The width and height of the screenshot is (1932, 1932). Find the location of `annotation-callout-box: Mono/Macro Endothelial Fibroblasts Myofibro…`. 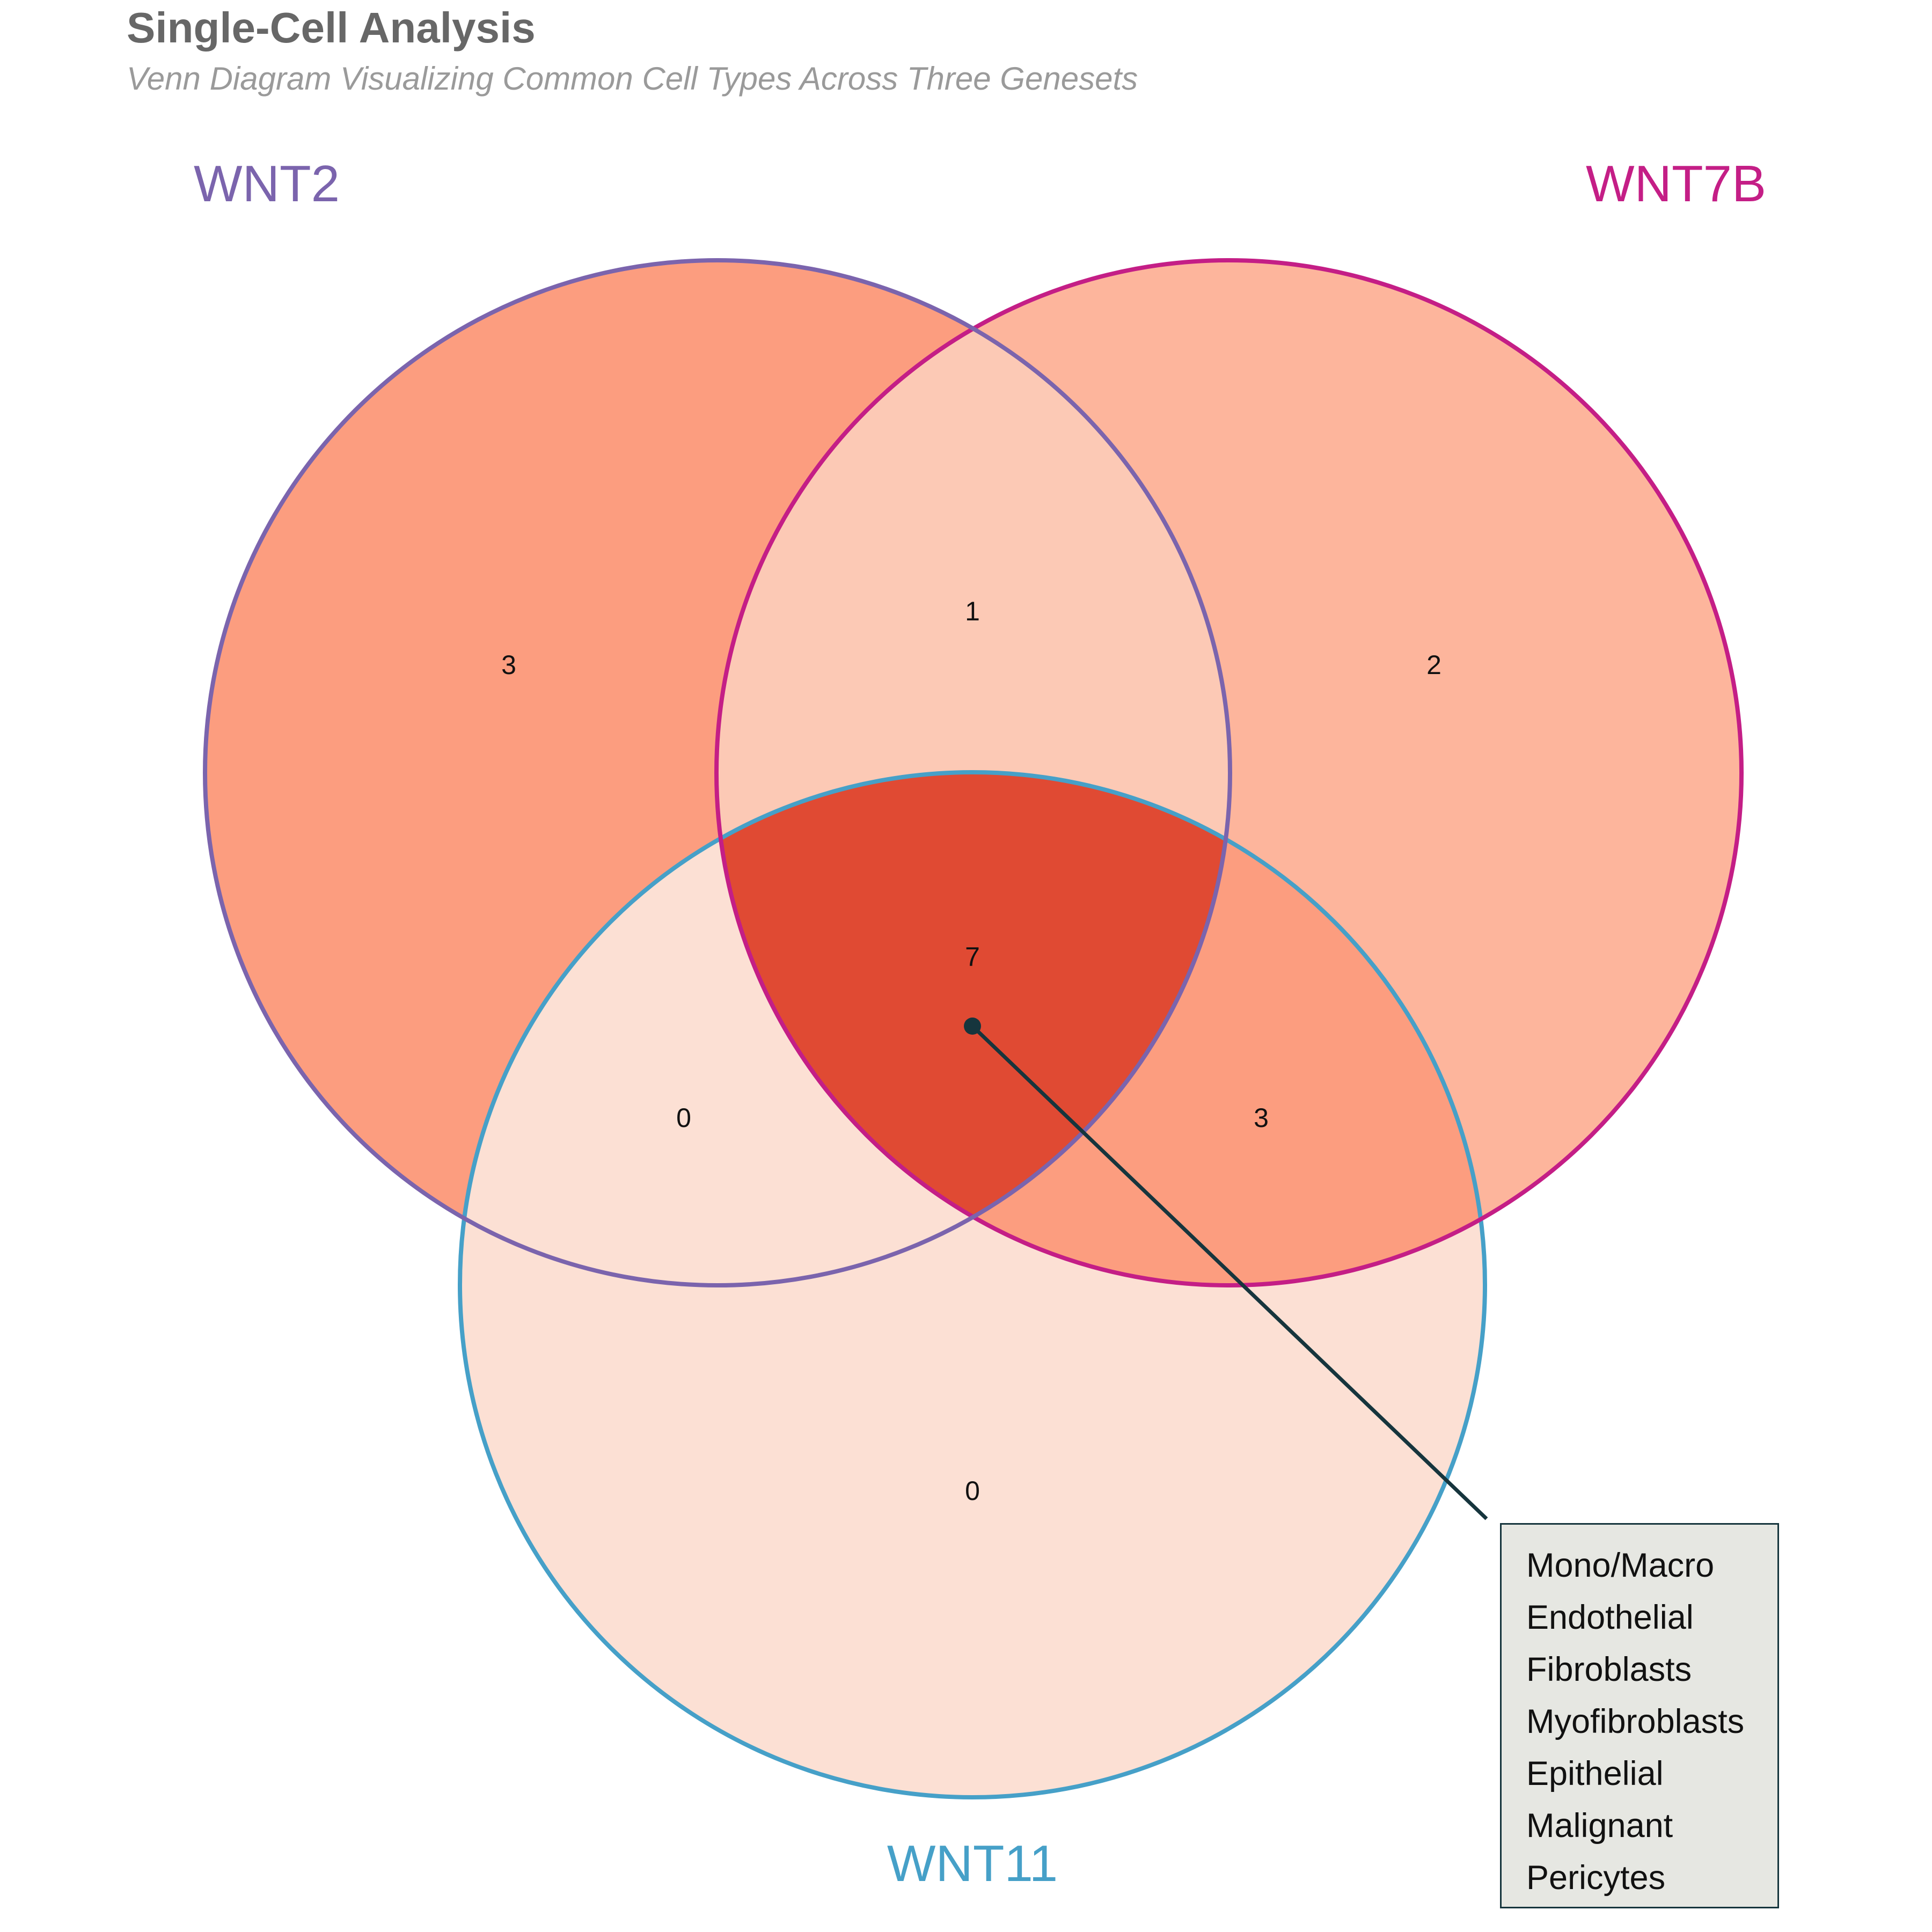

annotation-callout-box: Mono/Macro Endothelial Fibroblasts Myofibro… is located at coordinates (1639, 1715).